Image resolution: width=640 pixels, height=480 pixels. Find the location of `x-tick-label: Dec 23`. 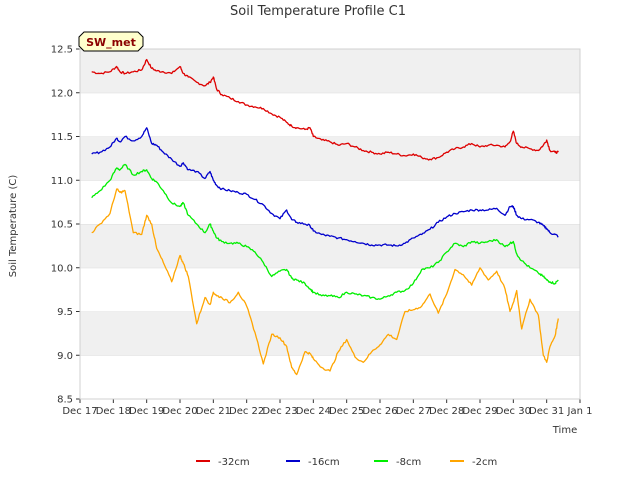

x-tick-label: Dec 23 is located at coordinates (279, 411).